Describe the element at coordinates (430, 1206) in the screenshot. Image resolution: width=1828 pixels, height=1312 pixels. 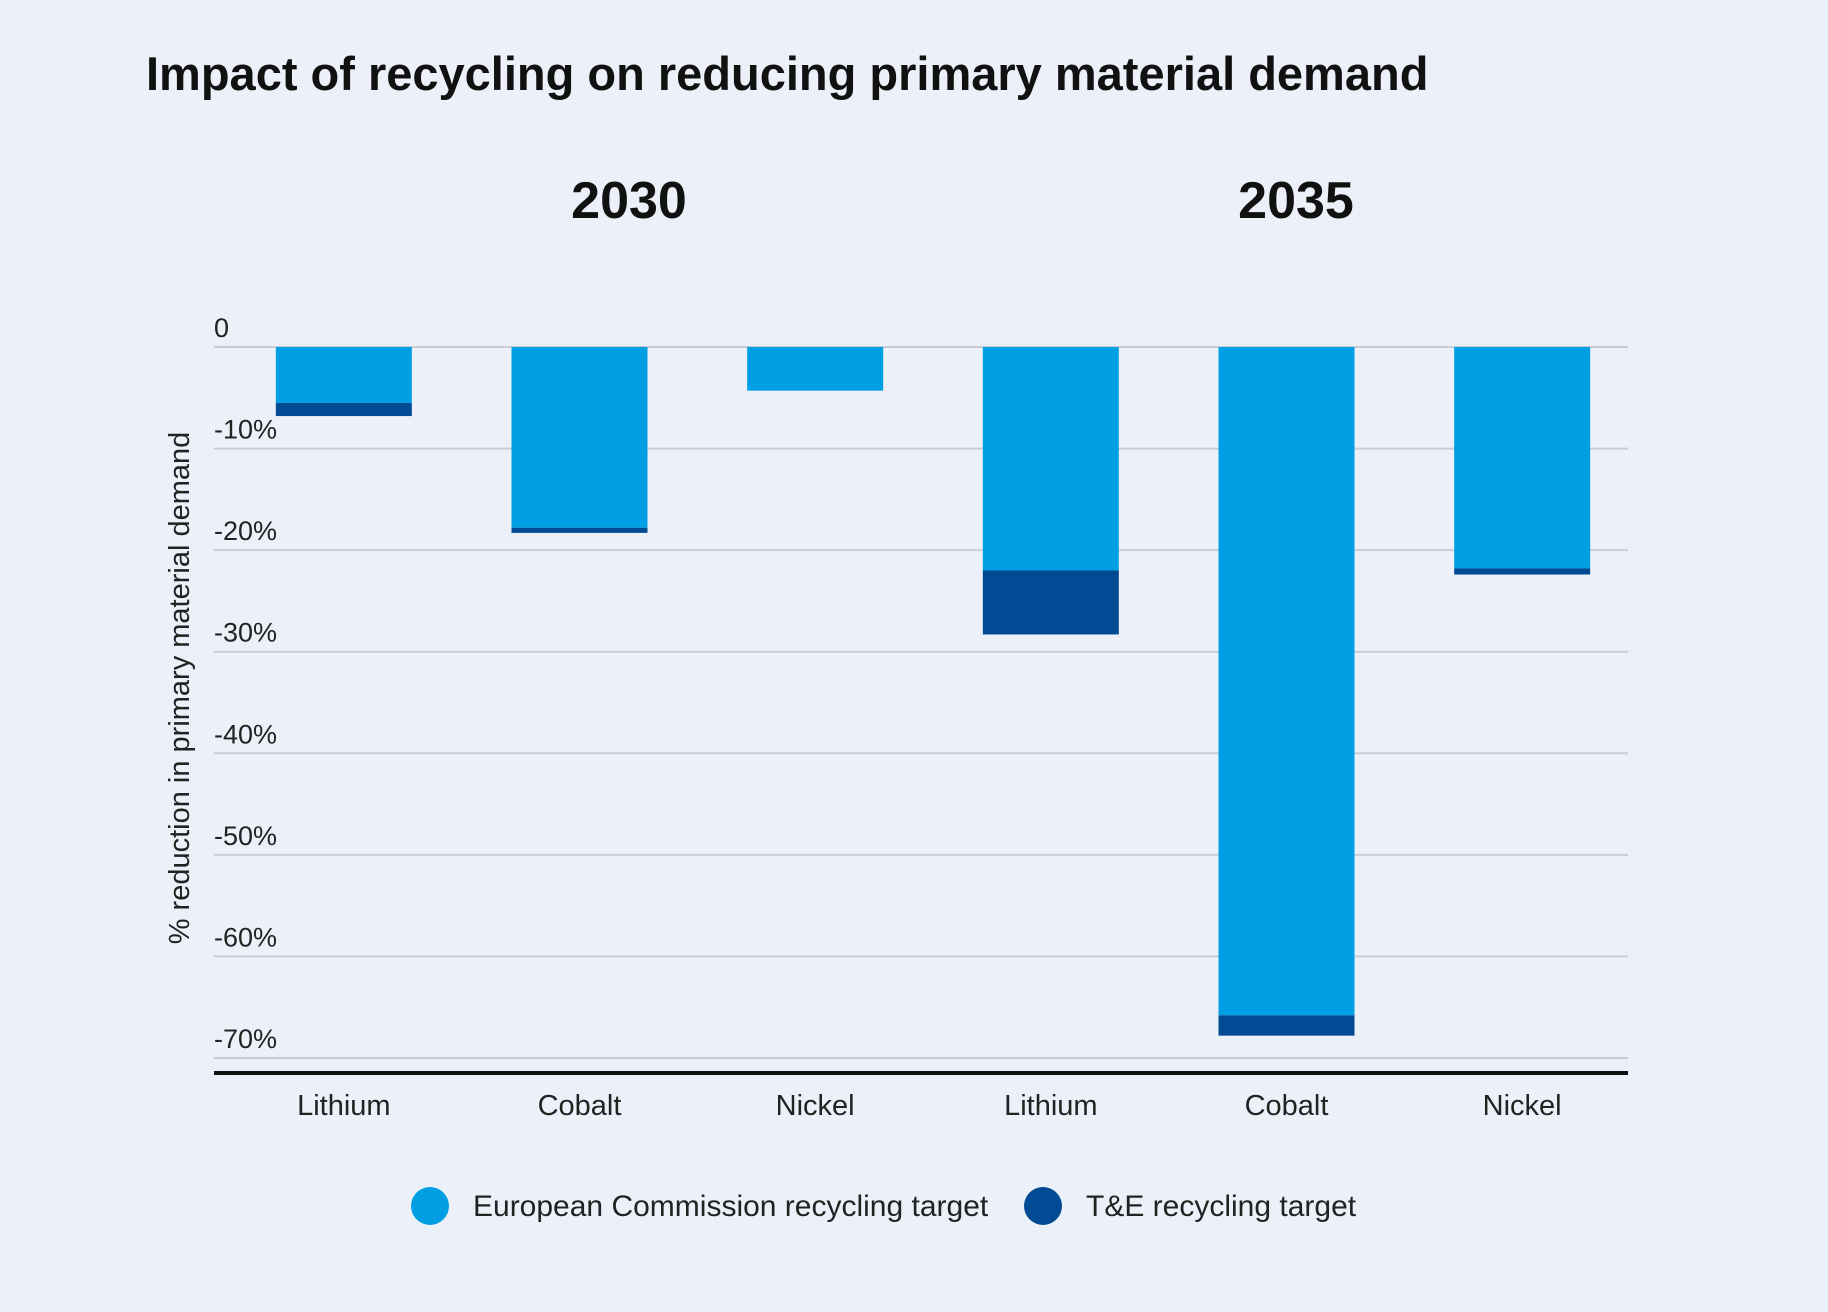
I see `legend-marker-ec` at that location.